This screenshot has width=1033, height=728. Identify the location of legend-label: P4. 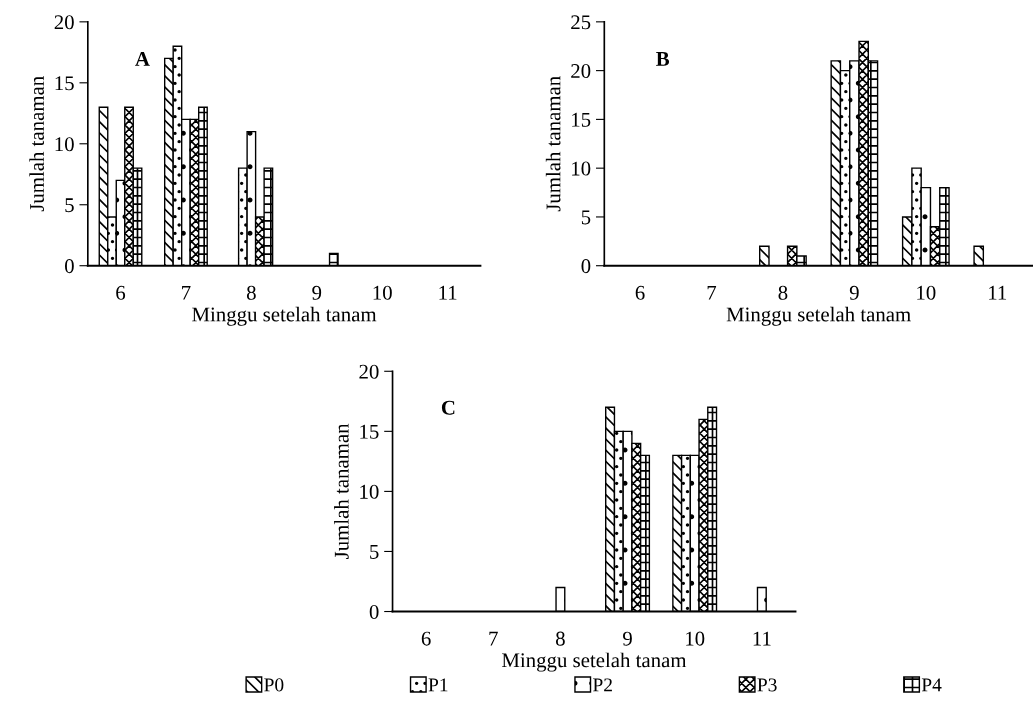
(931, 685).